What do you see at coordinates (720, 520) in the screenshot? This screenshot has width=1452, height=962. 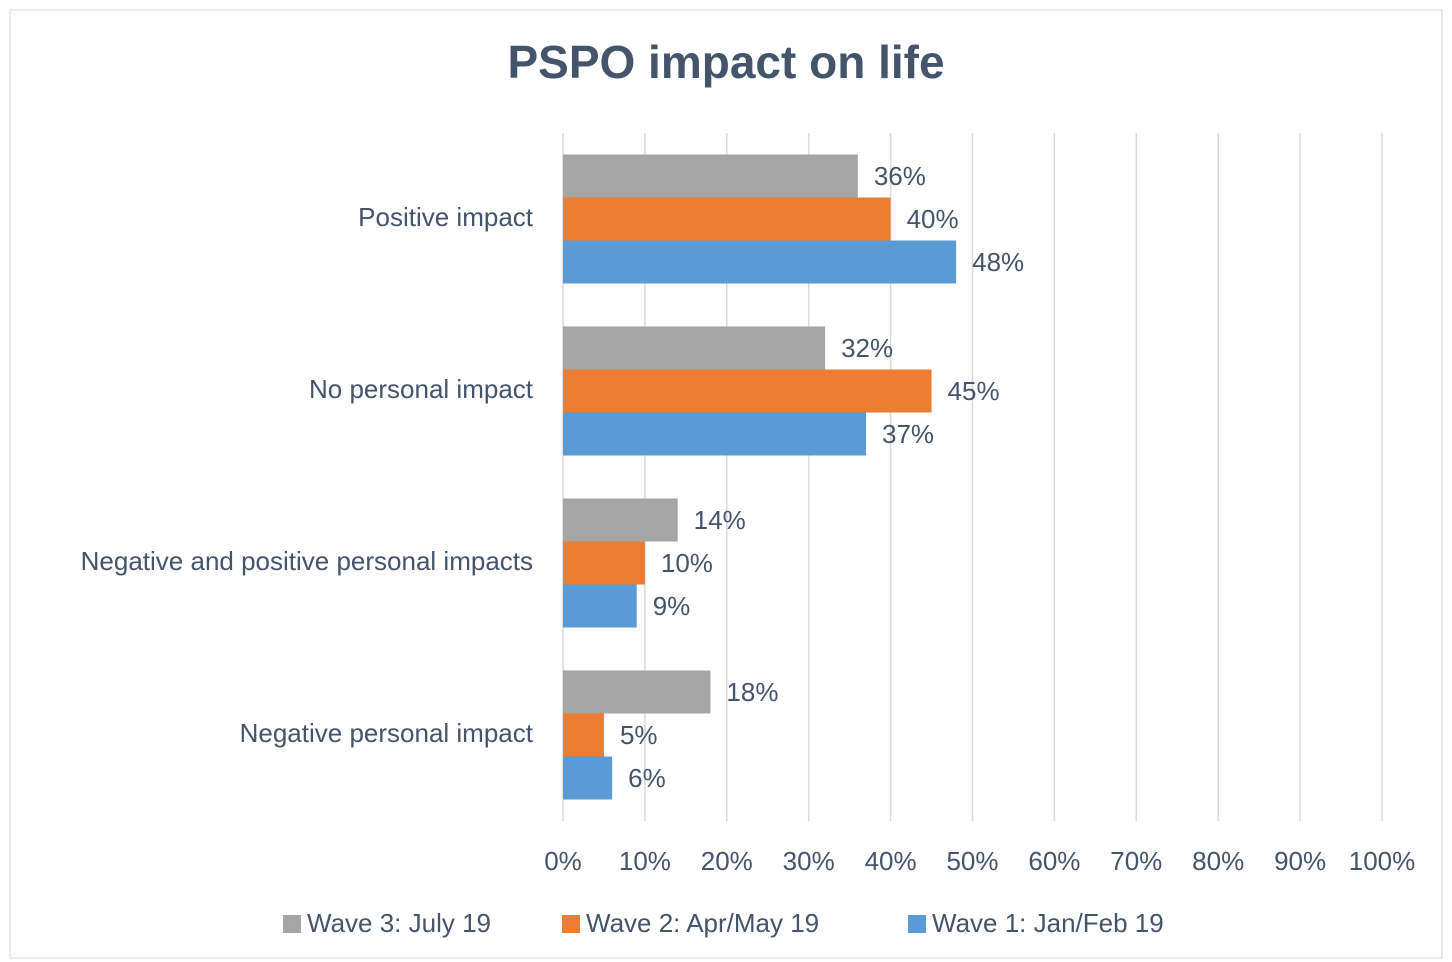 I see `data-label: 14%` at bounding box center [720, 520].